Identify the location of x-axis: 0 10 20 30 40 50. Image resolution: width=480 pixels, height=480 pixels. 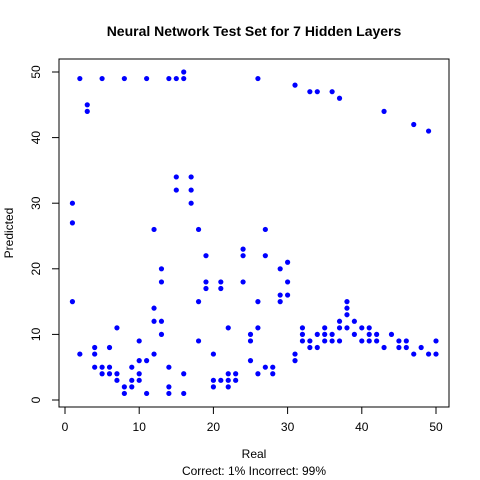
(252, 420).